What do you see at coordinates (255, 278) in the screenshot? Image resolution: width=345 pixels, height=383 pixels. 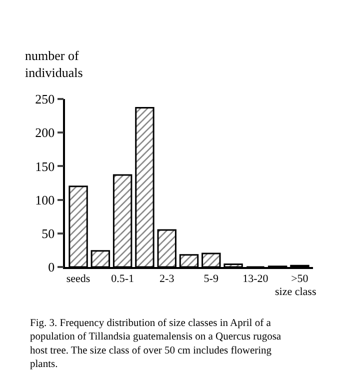 I see `x-tick-label: 13-20` at bounding box center [255, 278].